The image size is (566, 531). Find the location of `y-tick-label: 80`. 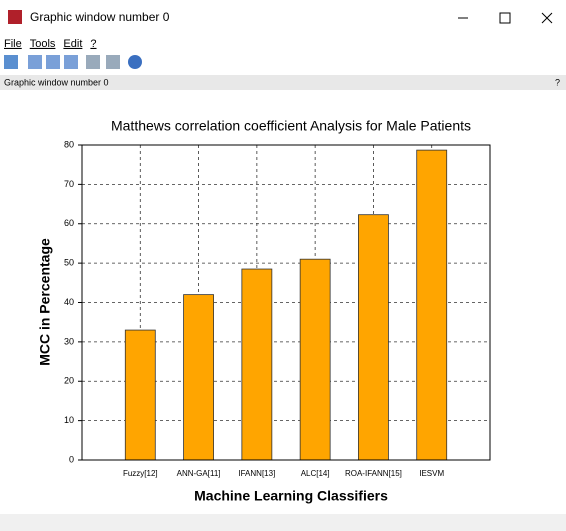

y-tick-label: 80 is located at coordinates (69, 144).